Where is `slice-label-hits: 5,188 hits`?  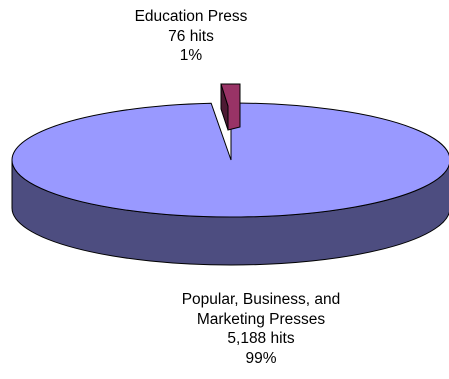
slice-label-hits: 5,188 hits is located at coordinates (261, 338).